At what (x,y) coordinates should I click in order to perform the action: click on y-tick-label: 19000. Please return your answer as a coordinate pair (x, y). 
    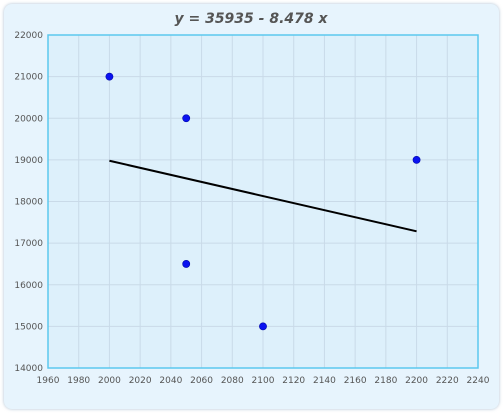
    Looking at the image, I should click on (28, 161).